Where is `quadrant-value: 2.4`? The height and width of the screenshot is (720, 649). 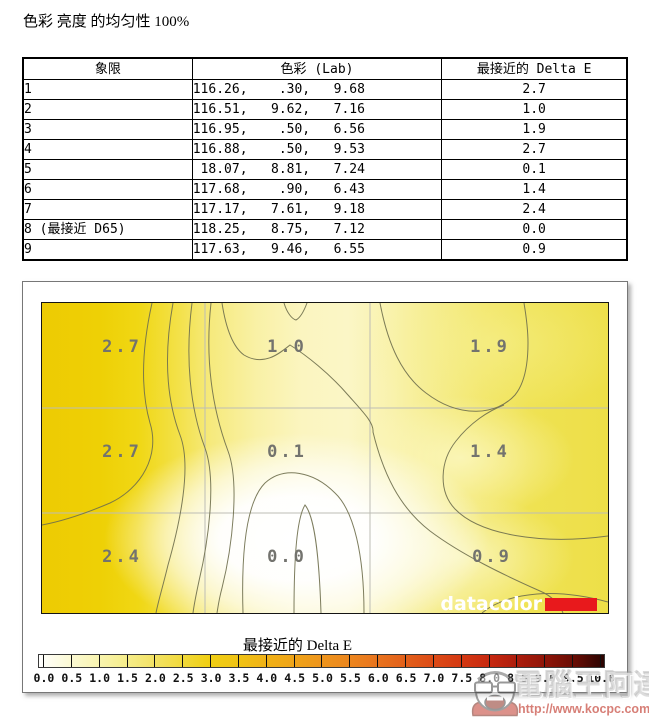
quadrant-value: 2.4 is located at coordinates (122, 557).